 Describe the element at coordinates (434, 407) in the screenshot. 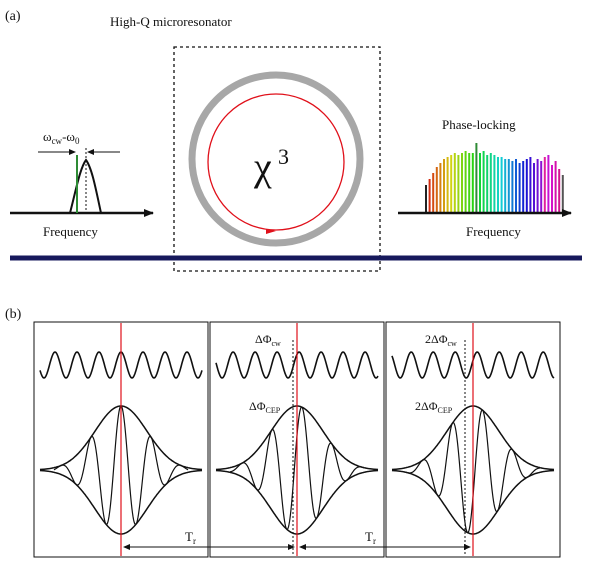

I see `frame-3-phase-cep: 2ΔΦCEP` at that location.